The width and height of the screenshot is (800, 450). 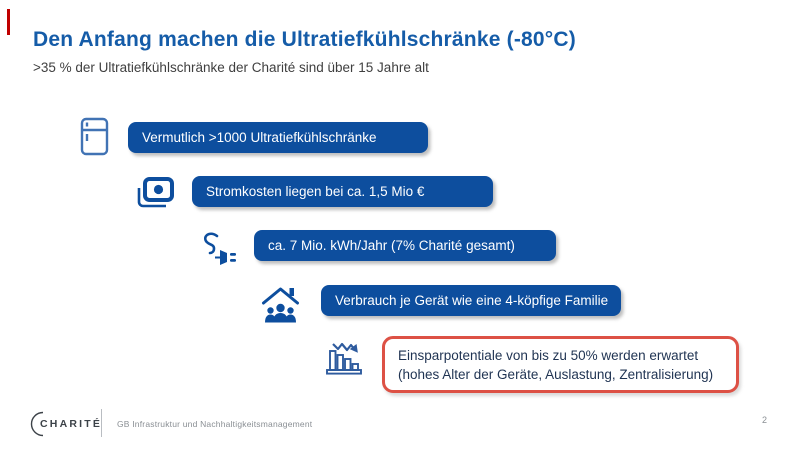 What do you see at coordinates (765, 420) in the screenshot?
I see `page-number: 2` at bounding box center [765, 420].